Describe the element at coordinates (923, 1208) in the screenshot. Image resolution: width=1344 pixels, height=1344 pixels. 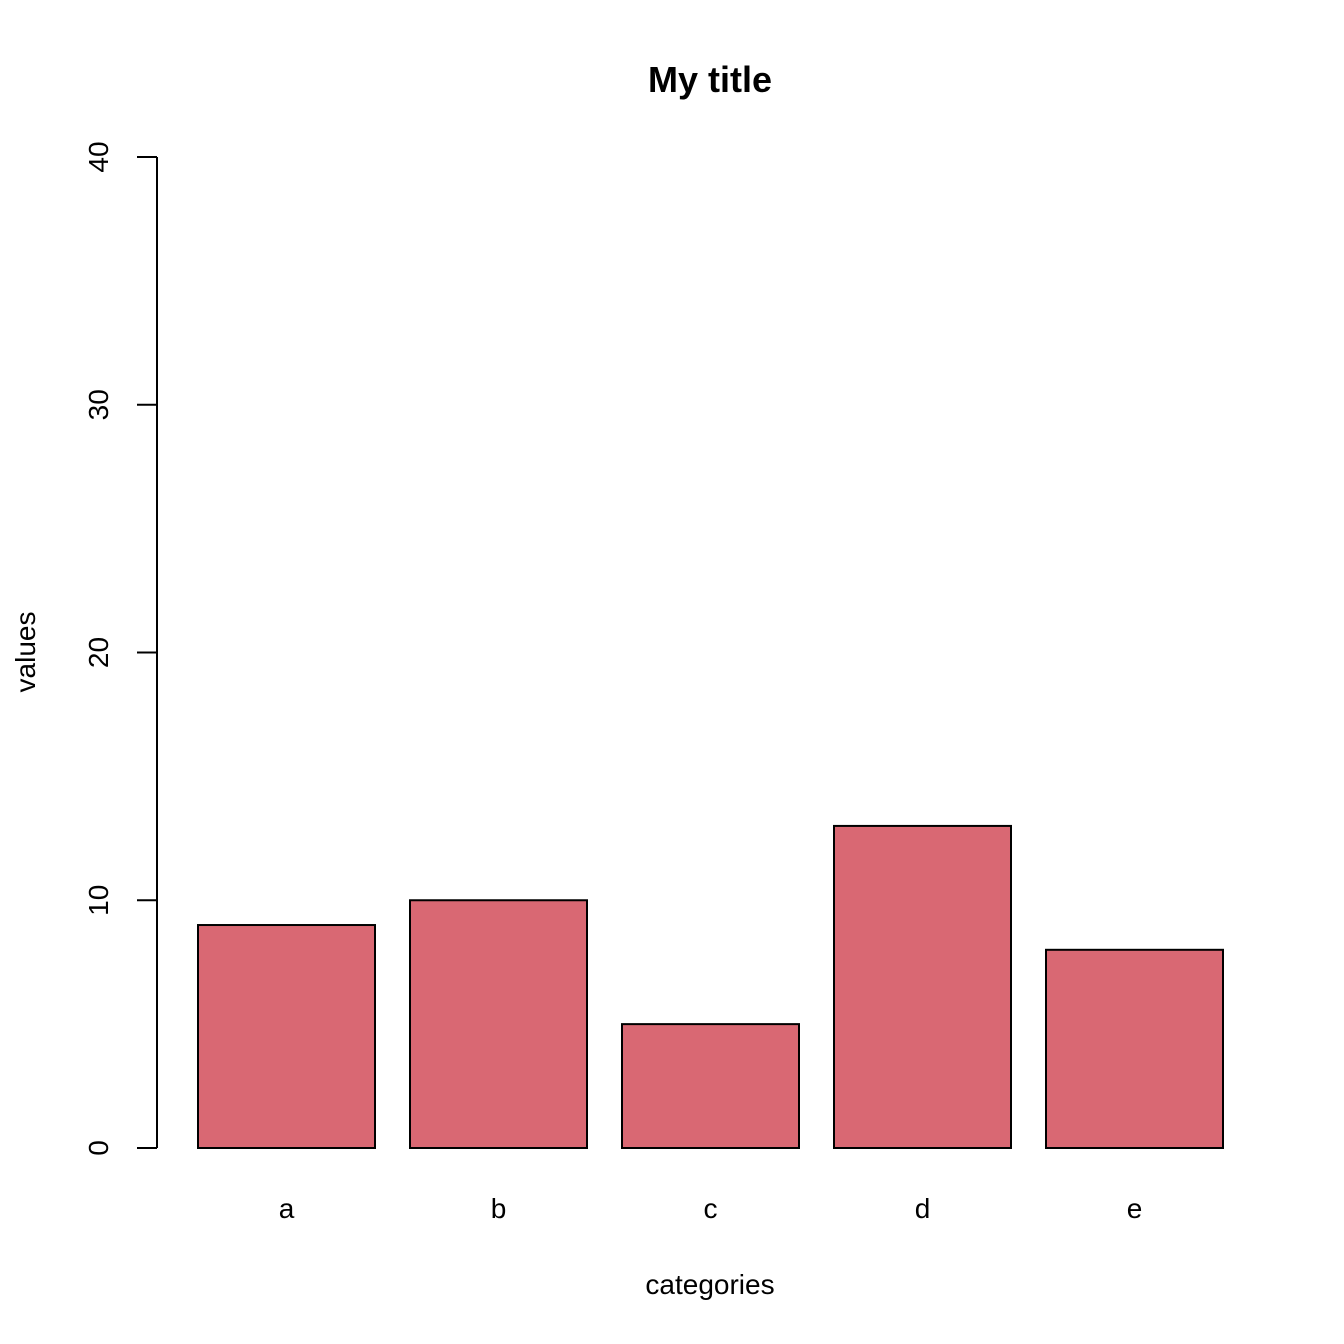
I see `x-tick-label: d` at that location.